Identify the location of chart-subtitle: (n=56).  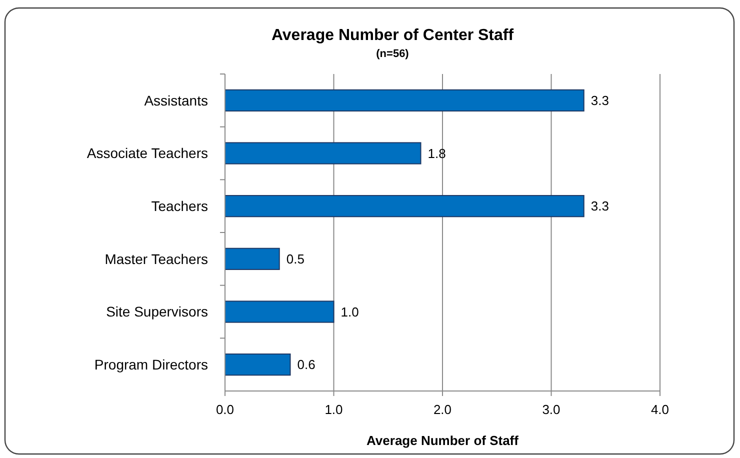
(393, 54).